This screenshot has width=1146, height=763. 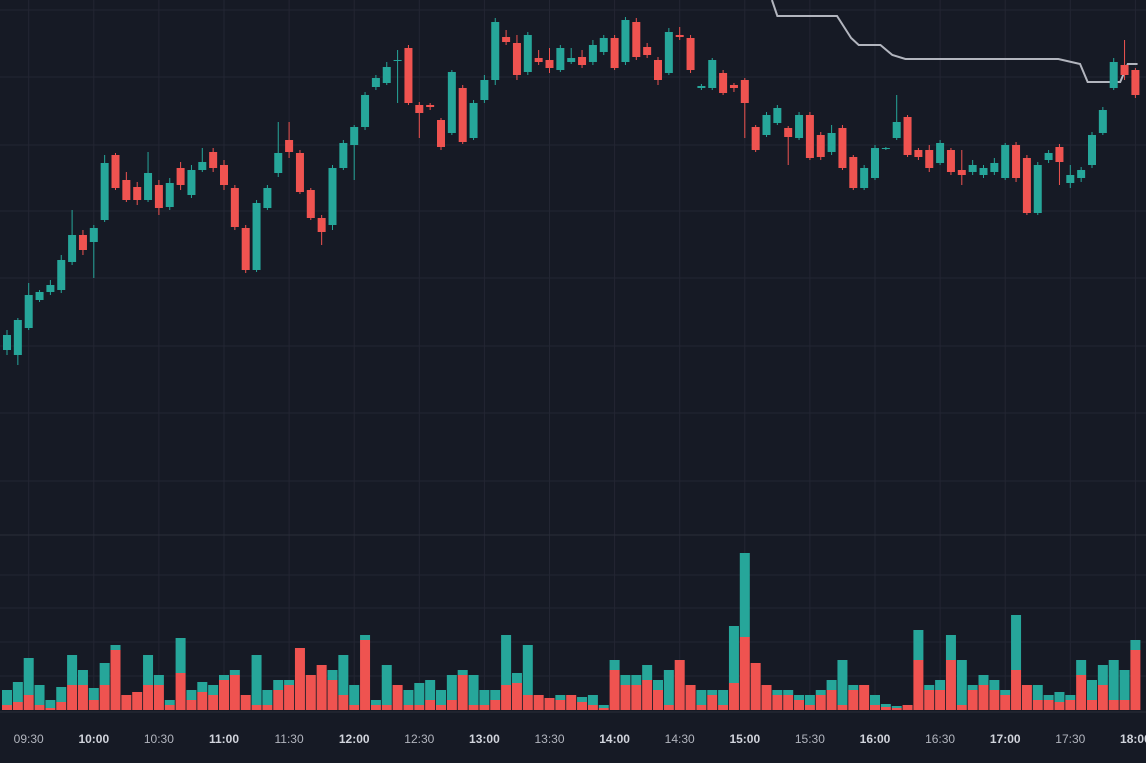 I want to click on x-tick-label: 13:30, so click(x=549, y=739).